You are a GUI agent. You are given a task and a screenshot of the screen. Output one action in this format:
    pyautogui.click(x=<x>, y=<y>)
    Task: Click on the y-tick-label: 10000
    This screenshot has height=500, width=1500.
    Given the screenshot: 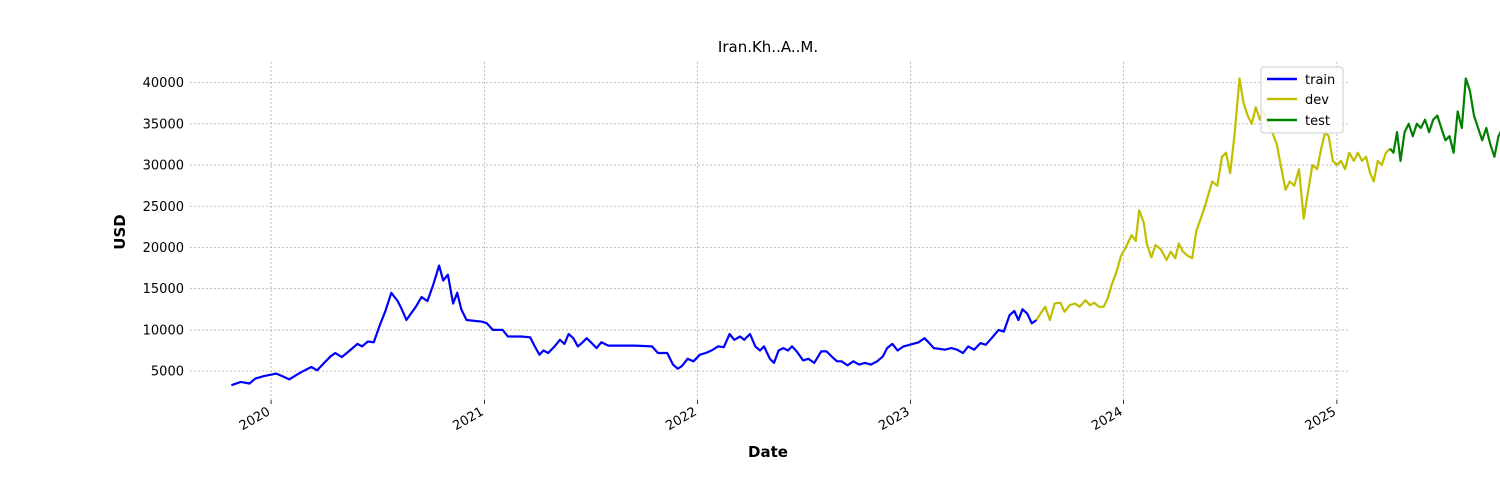 What is the action you would take?
    pyautogui.click(x=163, y=330)
    